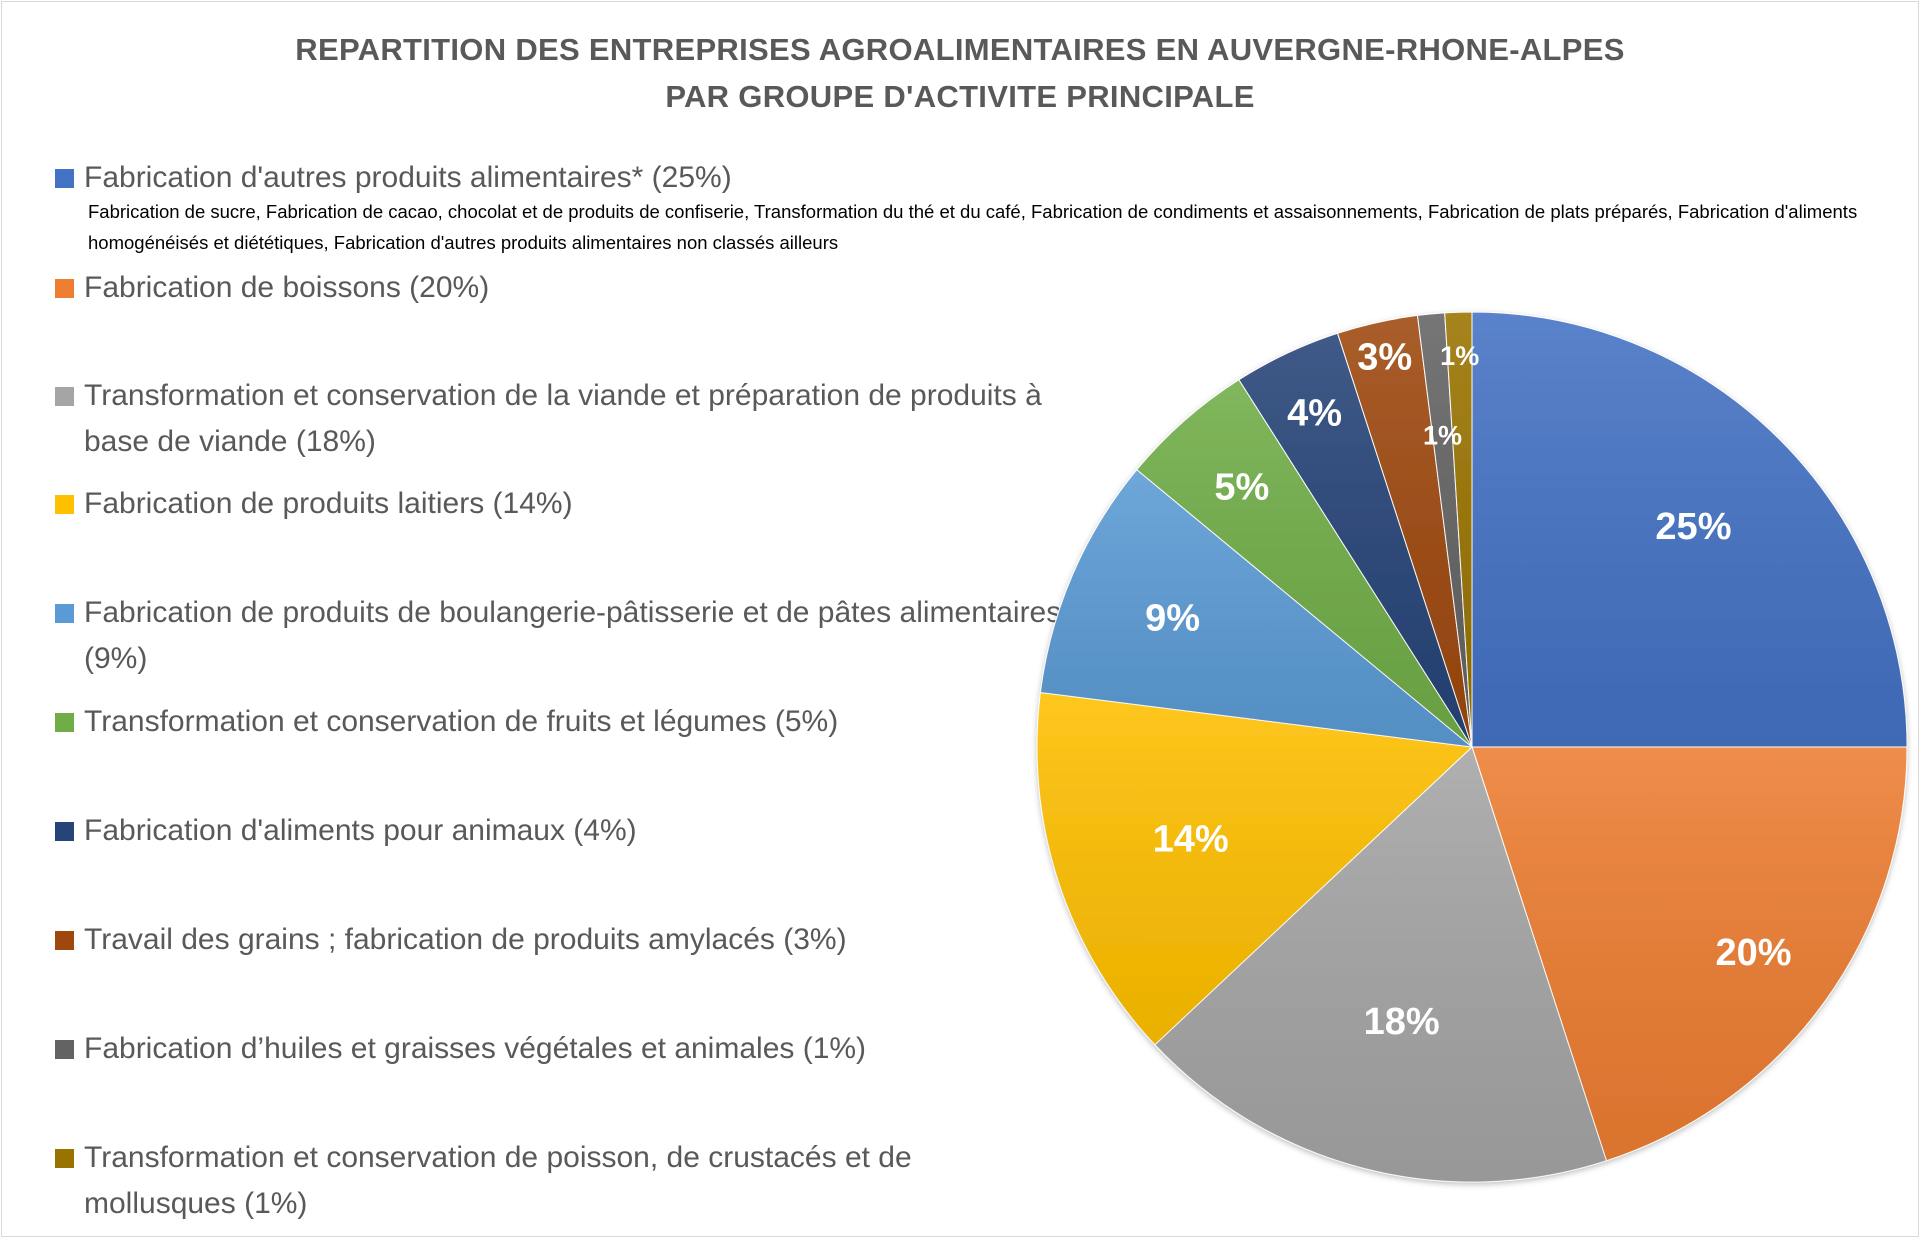 This screenshot has width=1920, height=1238. I want to click on legend-item: Fabrication de boissons (20%), so click(805, 288).